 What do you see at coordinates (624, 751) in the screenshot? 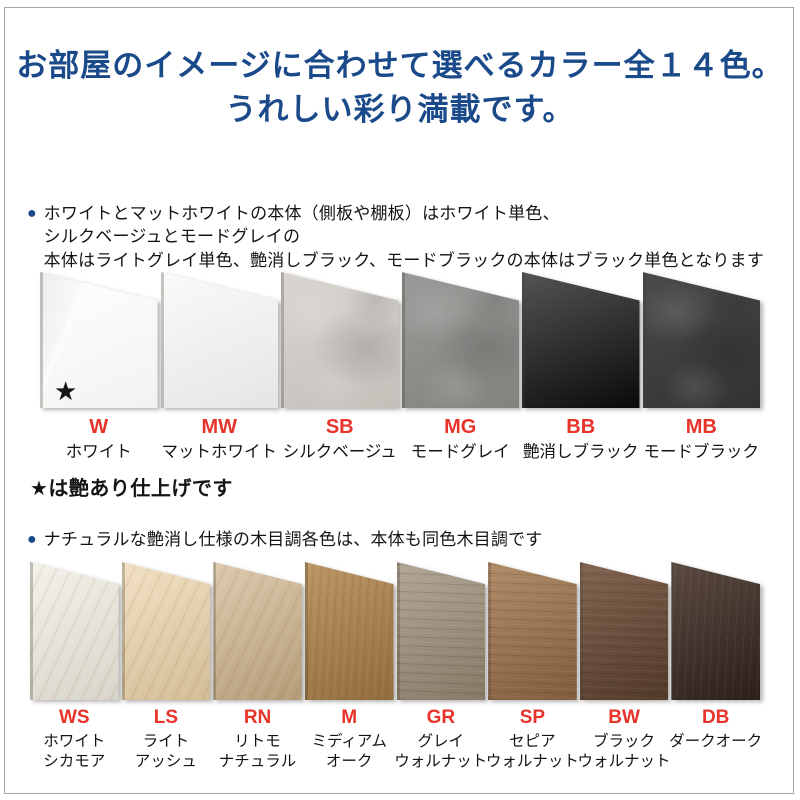
I see `swatch-name: ブラック ウォルナット` at bounding box center [624, 751].